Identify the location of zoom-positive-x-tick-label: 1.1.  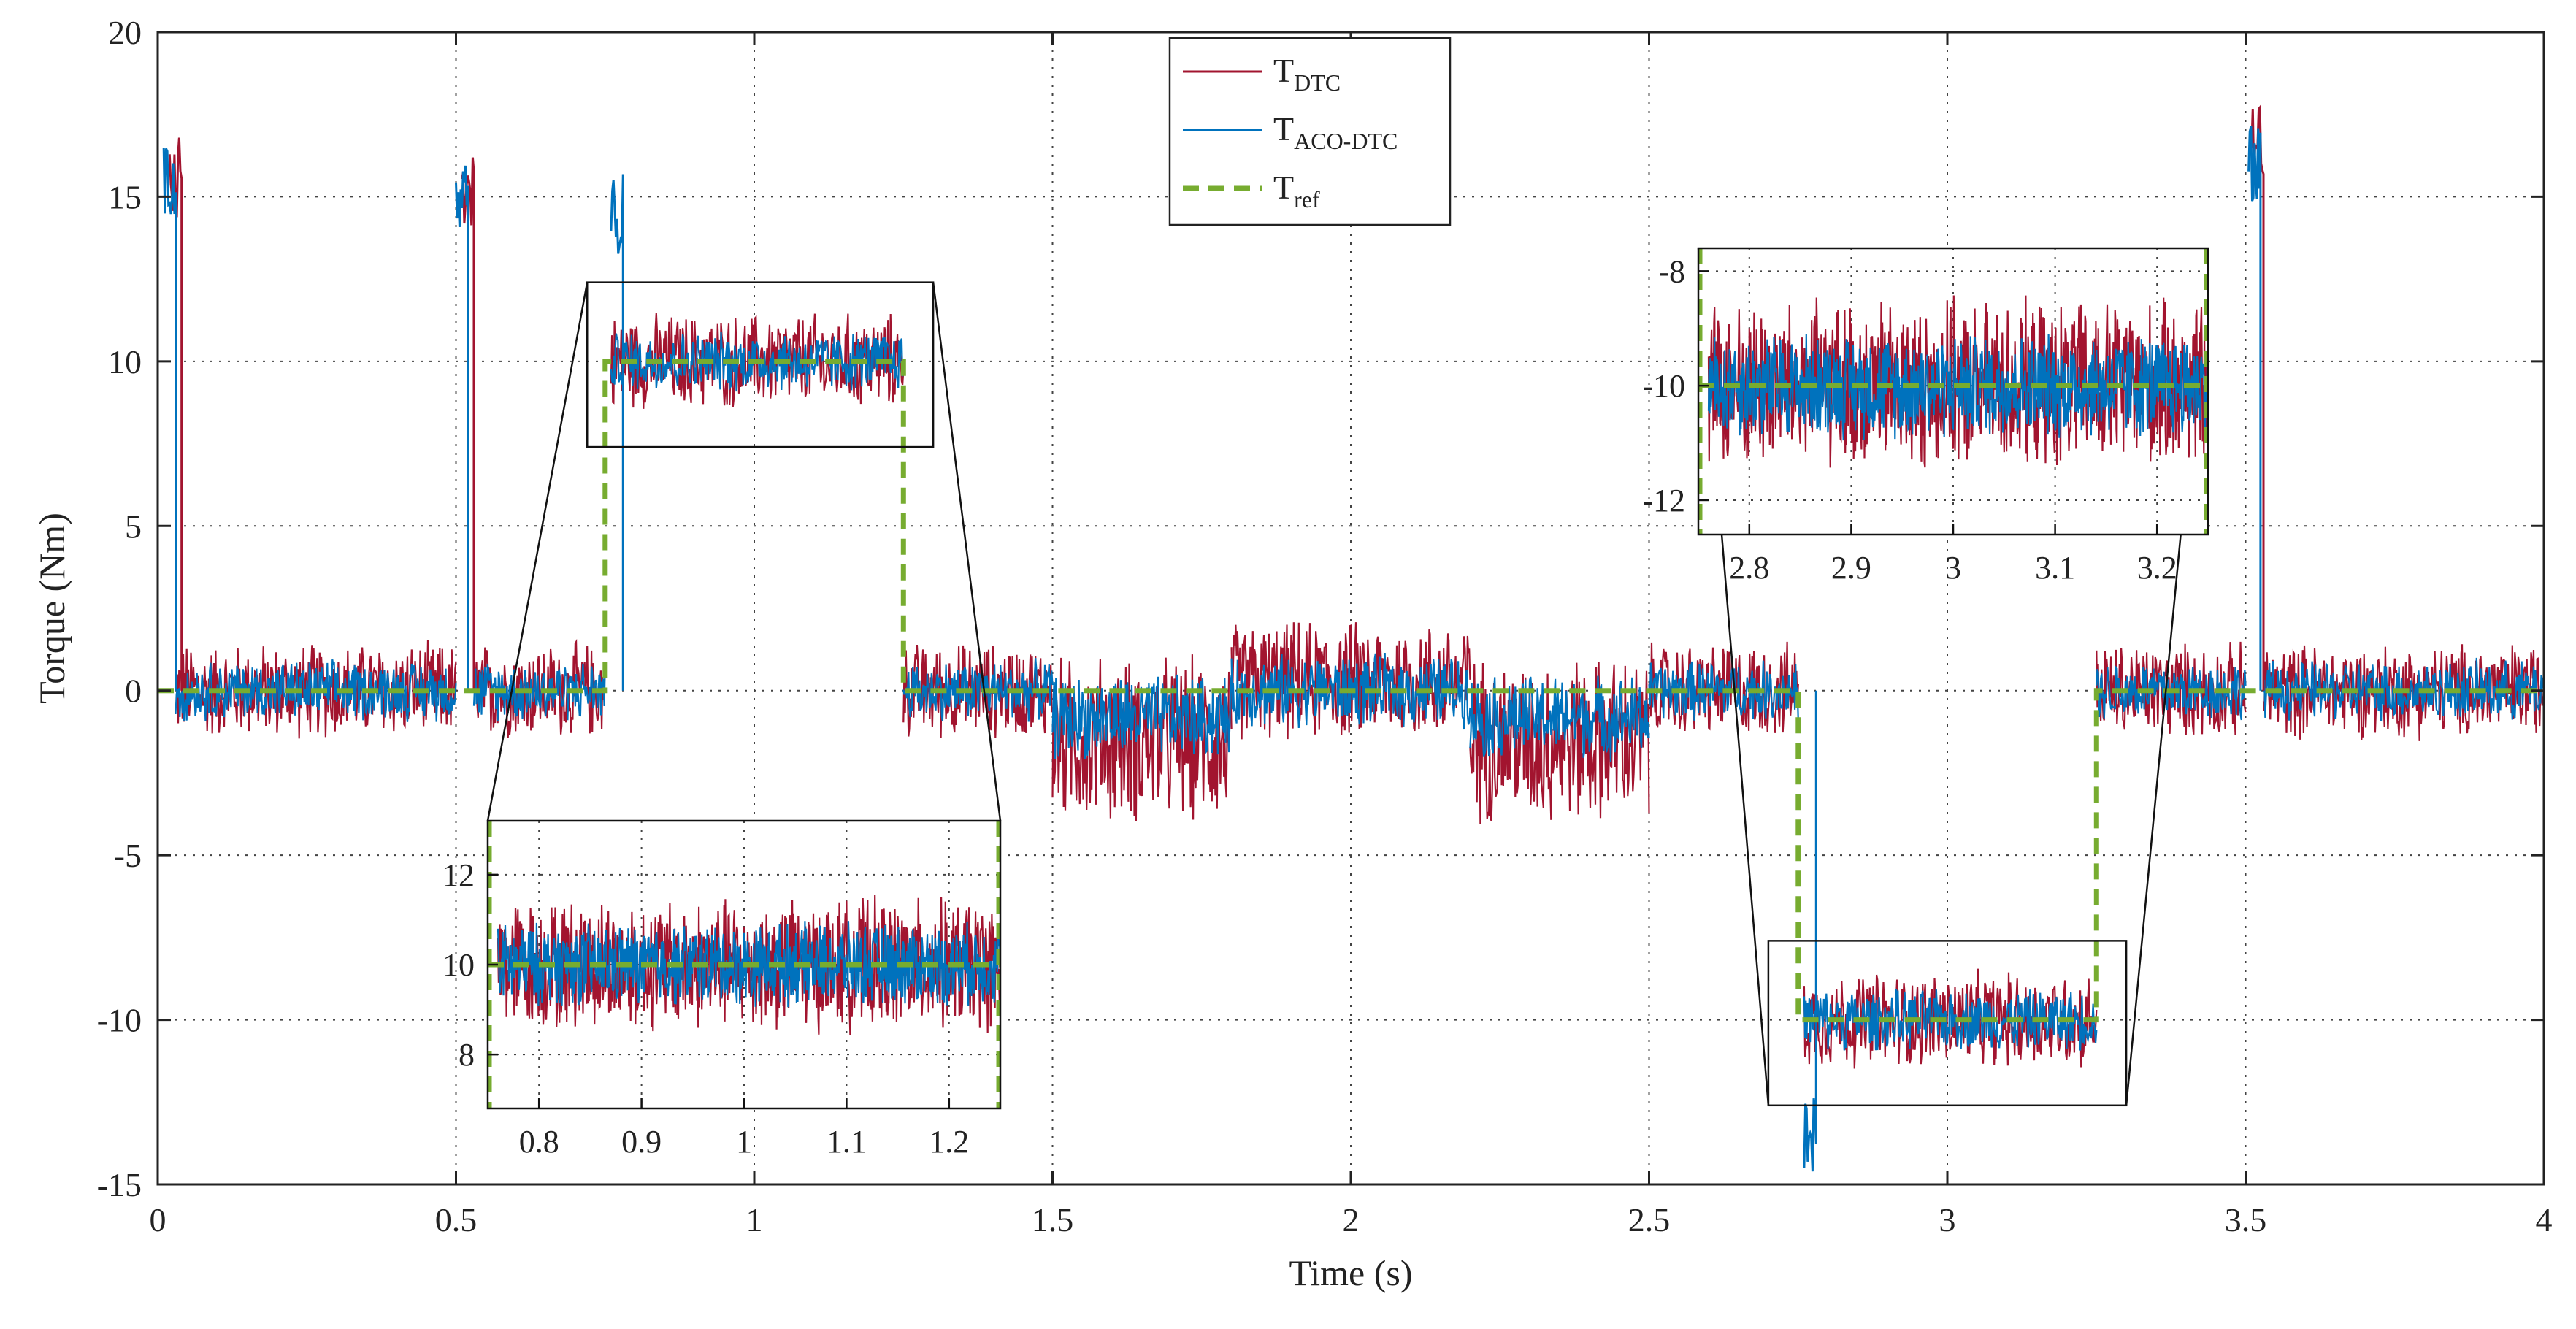
(847, 1142).